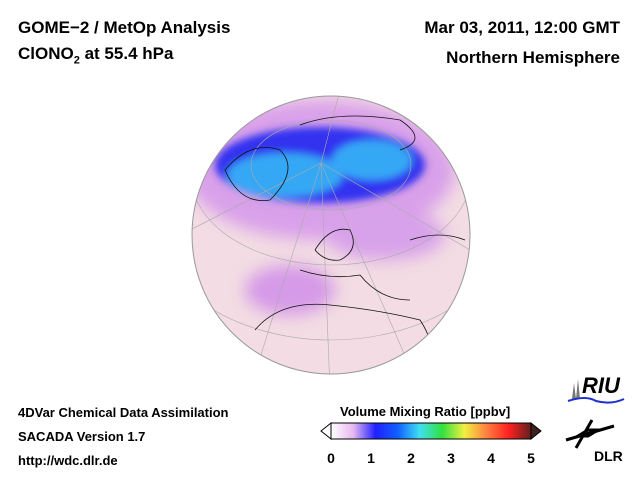 The width and height of the screenshot is (640, 480). I want to click on title-line1: GOME−2 / MetOp Analysis, so click(124, 27).